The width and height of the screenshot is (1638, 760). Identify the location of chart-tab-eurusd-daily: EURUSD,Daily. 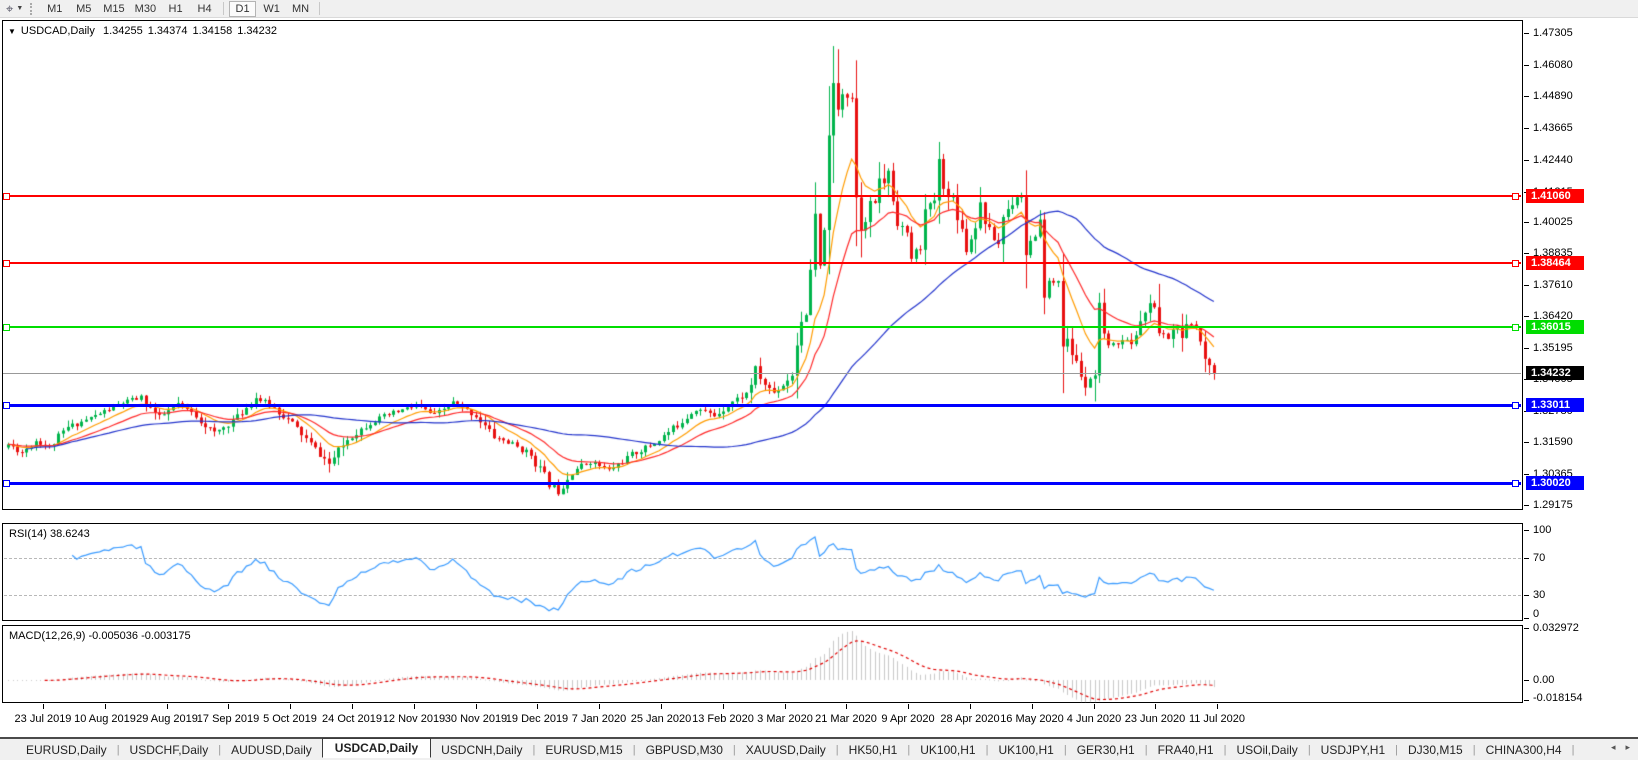
(66, 749).